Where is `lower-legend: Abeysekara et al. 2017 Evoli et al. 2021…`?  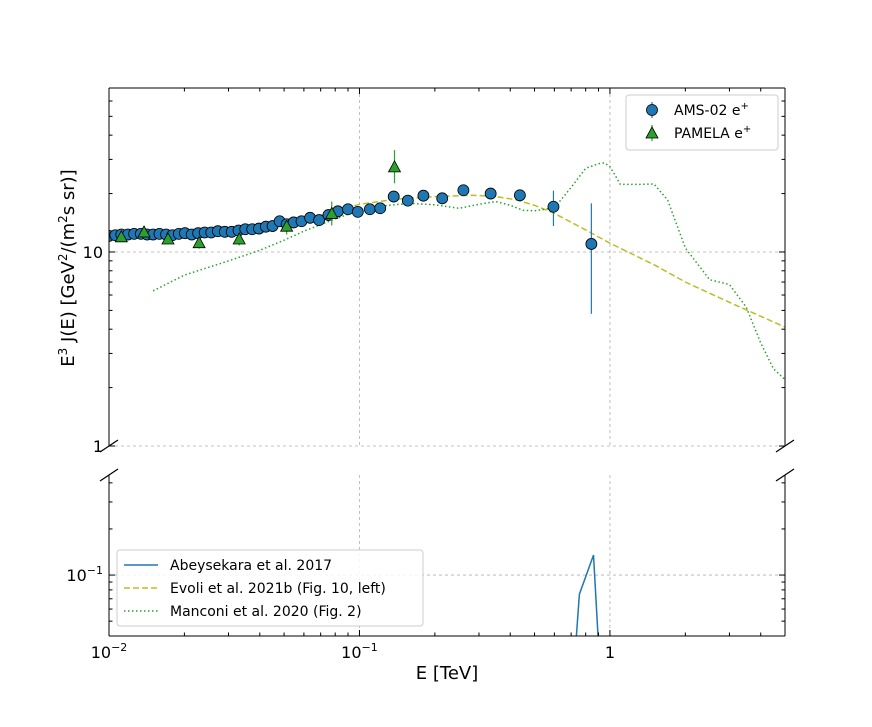 lower-legend: Abeysekara et al. 2017 Evoli et al. 2021… is located at coordinates (270, 588).